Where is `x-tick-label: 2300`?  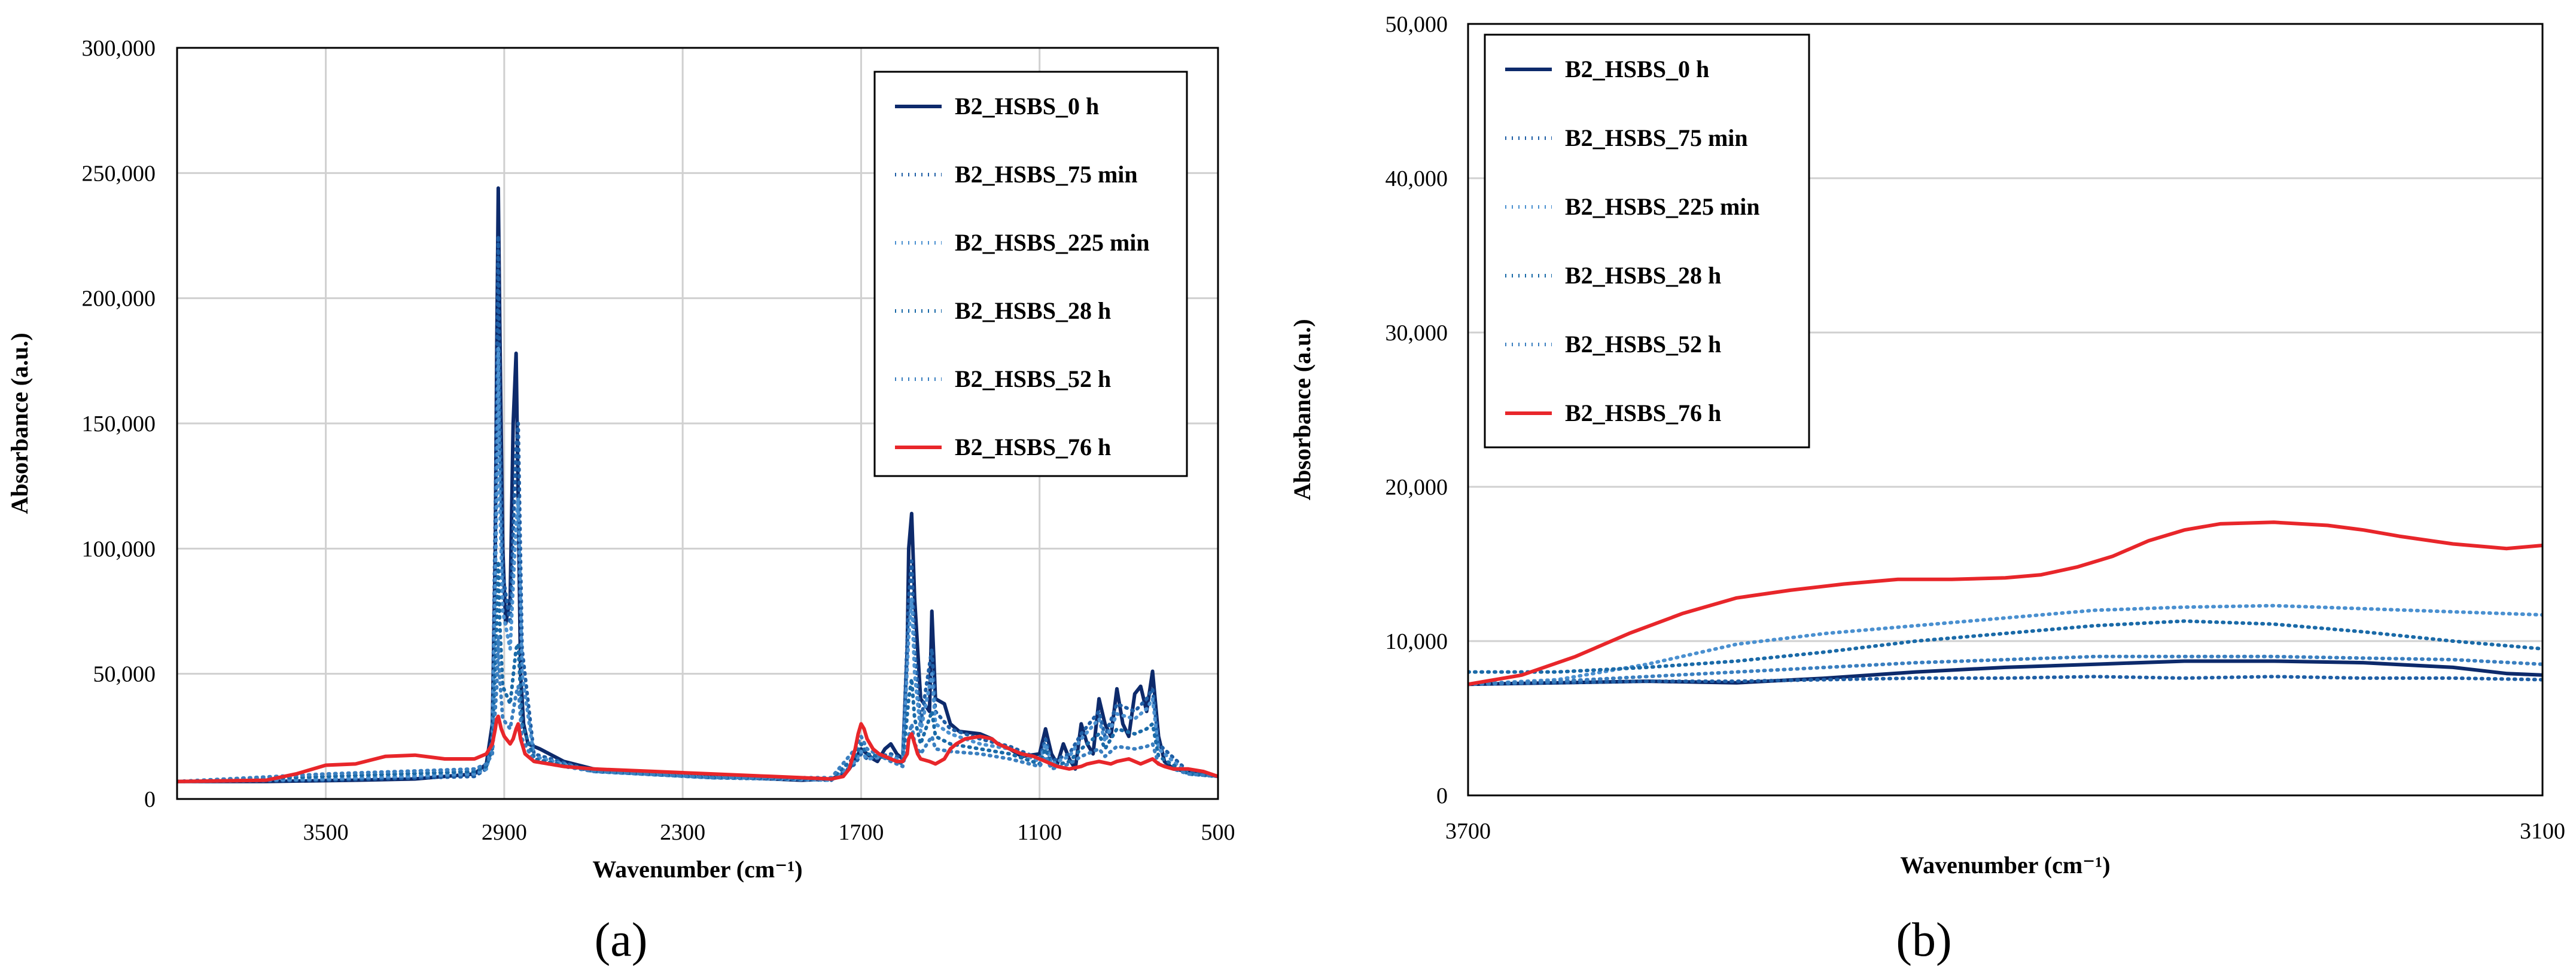
x-tick-label: 2300 is located at coordinates (682, 833).